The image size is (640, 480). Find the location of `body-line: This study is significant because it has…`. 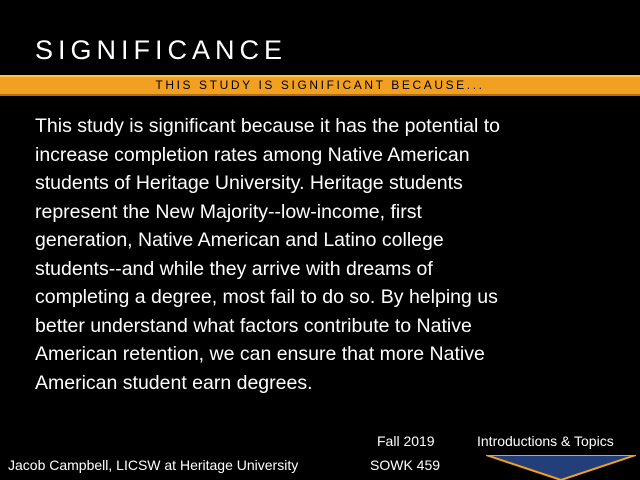

body-line: This study is significant because it has… is located at coordinates (268, 126).